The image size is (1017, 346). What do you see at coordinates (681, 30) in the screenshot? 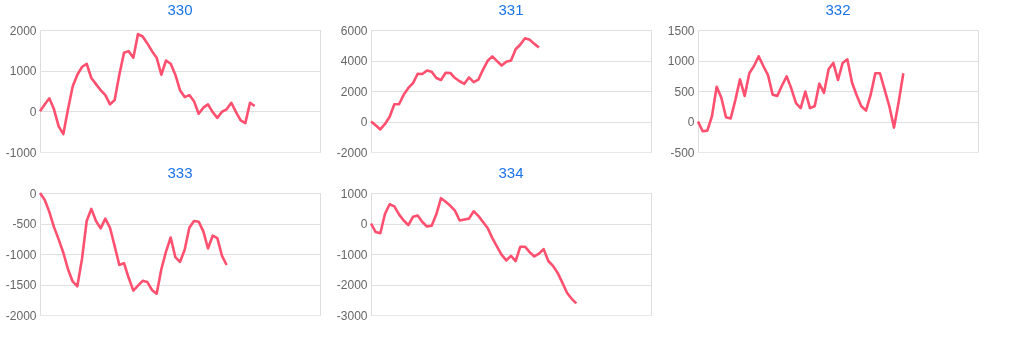
I see `y-tick-label: 1500` at bounding box center [681, 30].